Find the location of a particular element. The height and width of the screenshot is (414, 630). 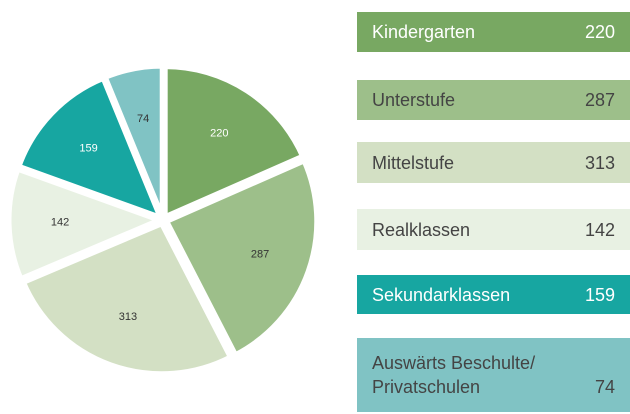

legend-value: 142 is located at coordinates (599, 229).